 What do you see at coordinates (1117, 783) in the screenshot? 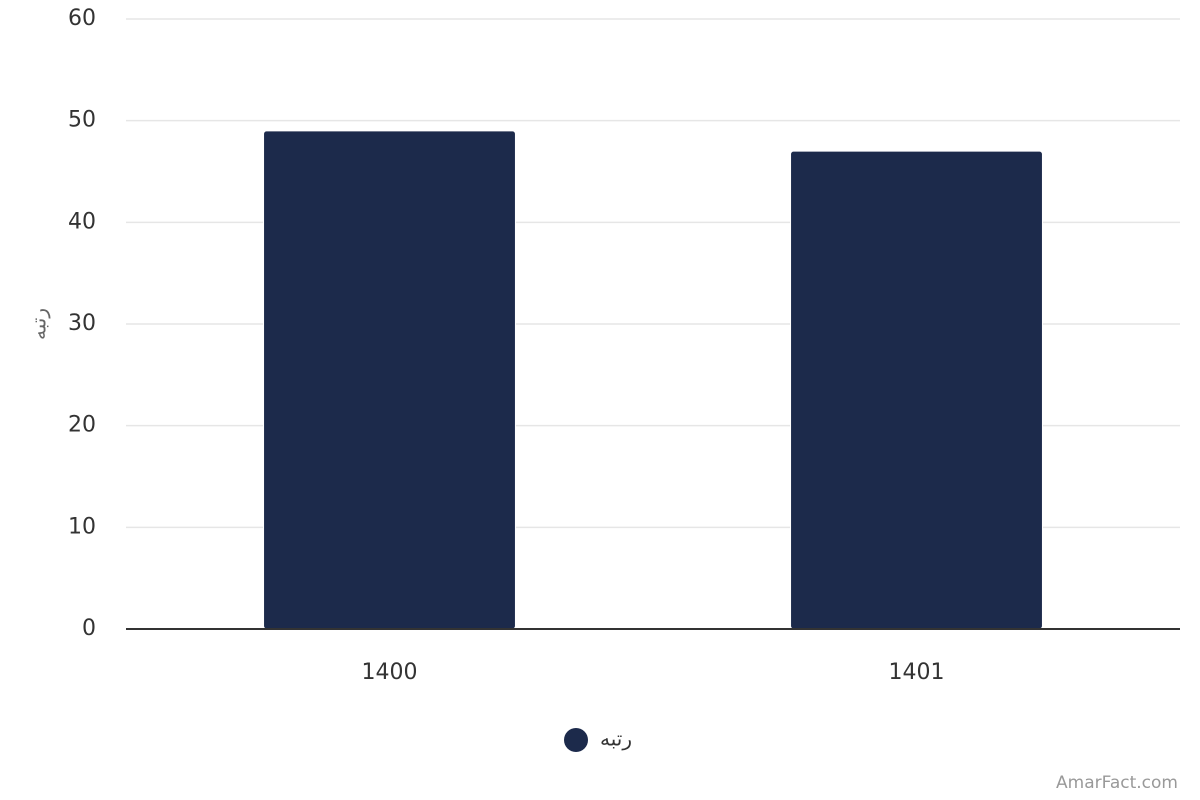
I see `credit: AmarFact.com` at bounding box center [1117, 783].